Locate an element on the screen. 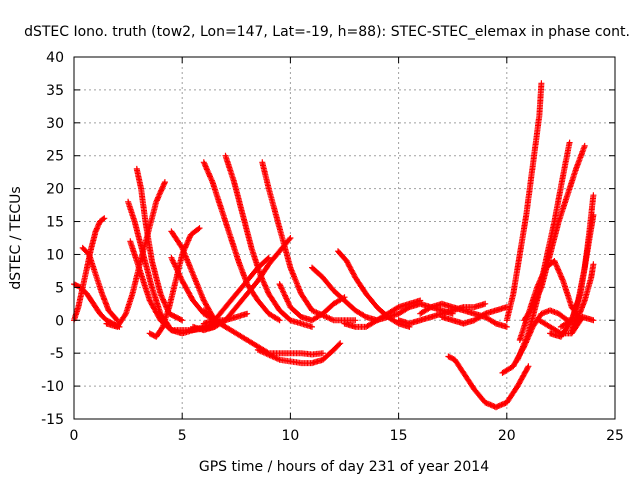 The width and height of the screenshot is (640, 480). series-arc35 is located at coordinates (582, 297).